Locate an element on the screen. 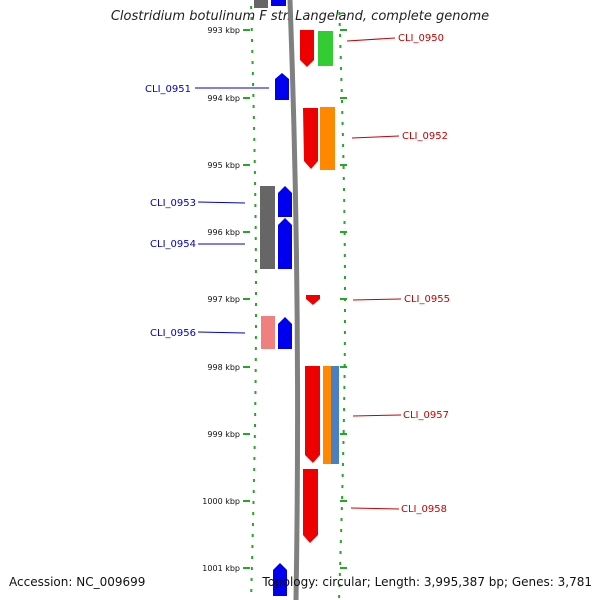 The height and width of the screenshot is (600, 600). cog-features-right is located at coordinates (328, 247).